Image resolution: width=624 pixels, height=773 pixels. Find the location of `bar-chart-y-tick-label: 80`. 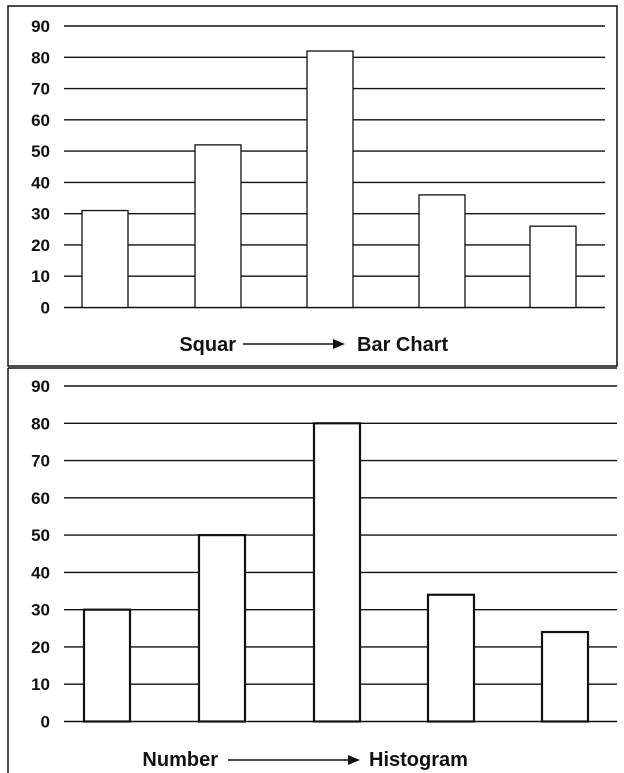

bar-chart-y-tick-label: 80 is located at coordinates (40, 57).